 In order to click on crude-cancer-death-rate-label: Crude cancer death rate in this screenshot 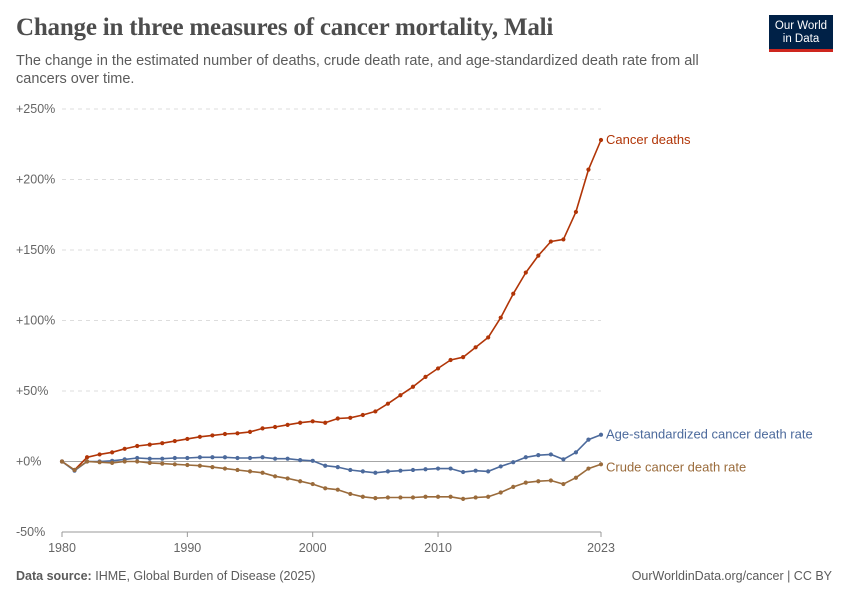, I will do `click(676, 466)`.